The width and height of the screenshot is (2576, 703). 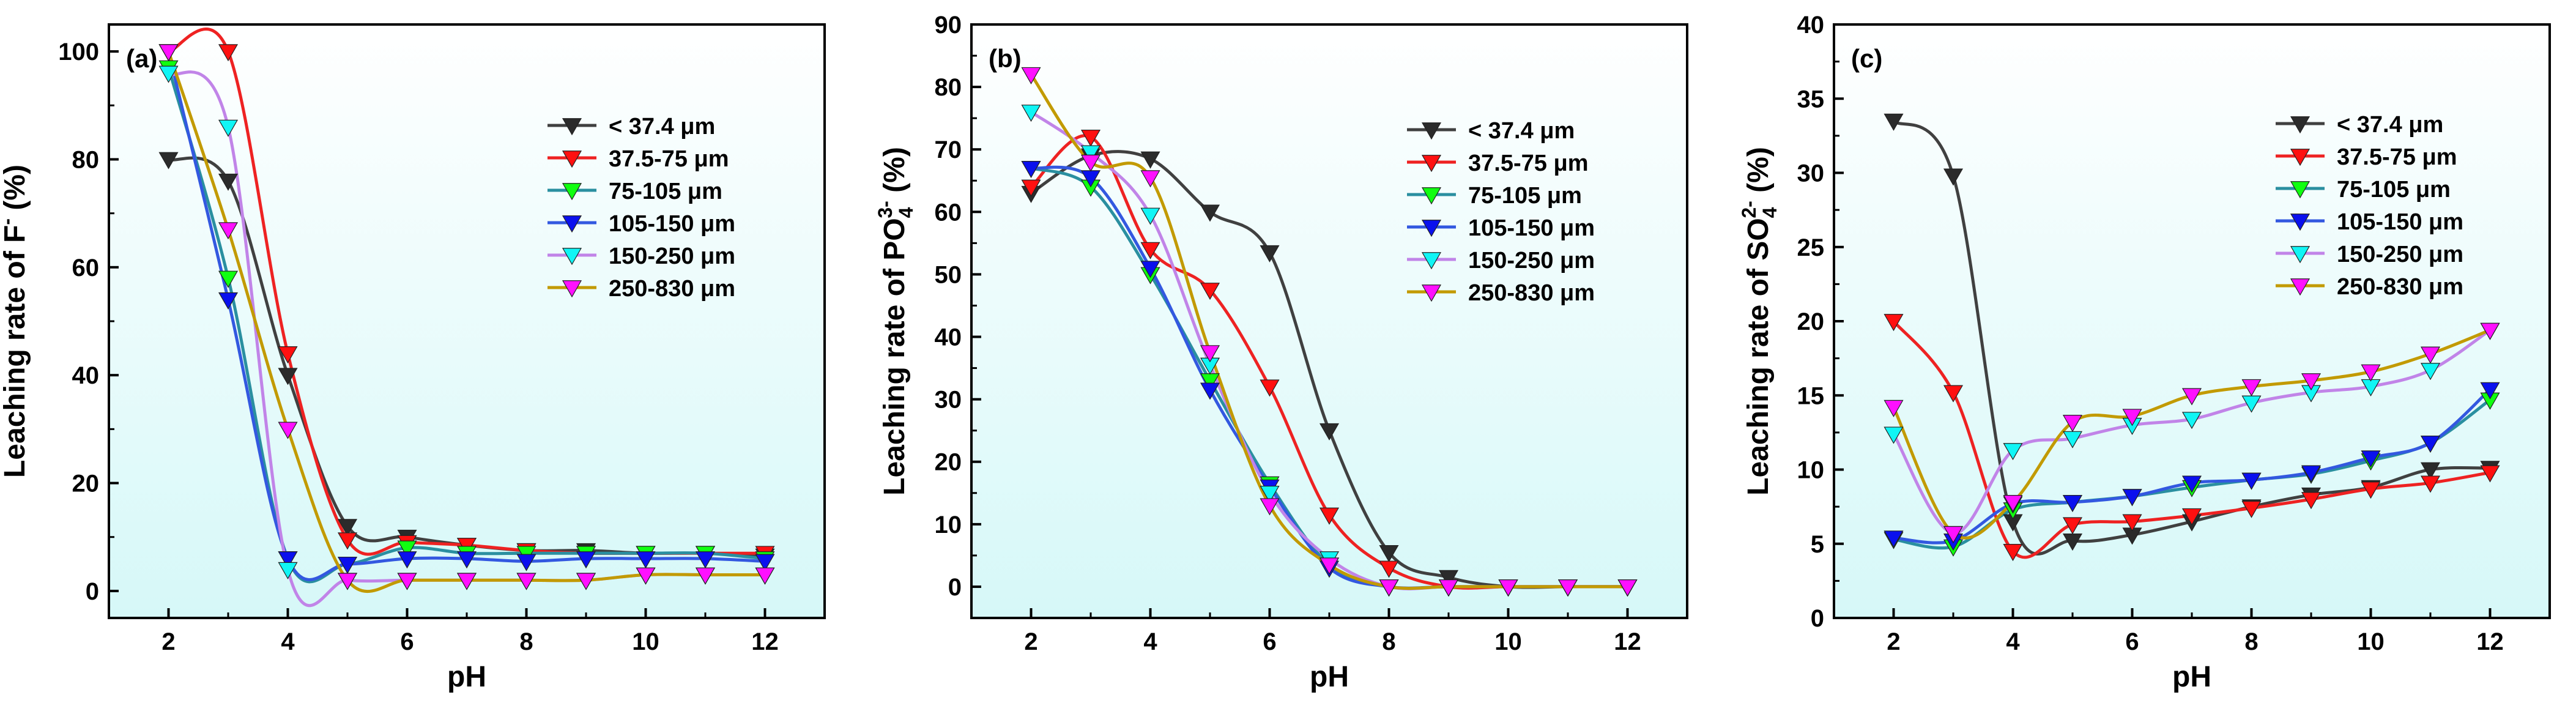 What do you see at coordinates (948, 87) in the screenshot?
I see `y-tick-label: 80` at bounding box center [948, 87].